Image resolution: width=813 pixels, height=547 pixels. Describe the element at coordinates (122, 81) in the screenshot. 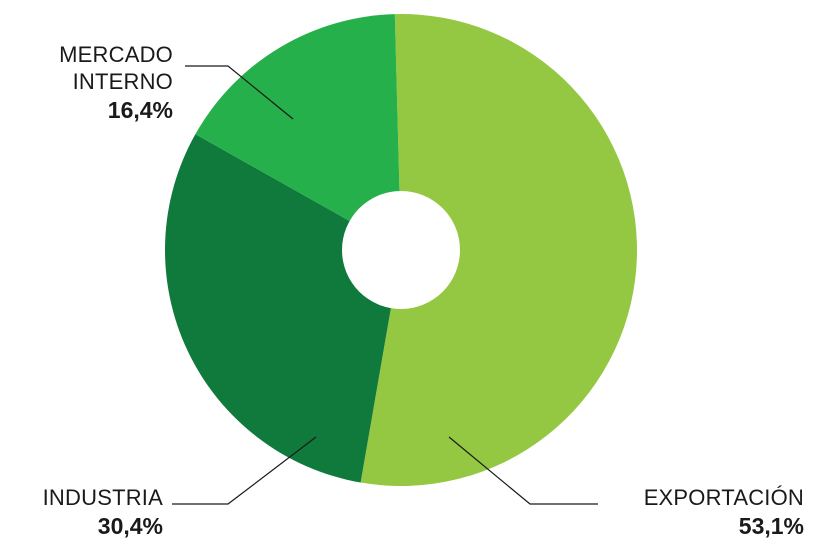

I see `slice-label-line: INTERNO` at that location.